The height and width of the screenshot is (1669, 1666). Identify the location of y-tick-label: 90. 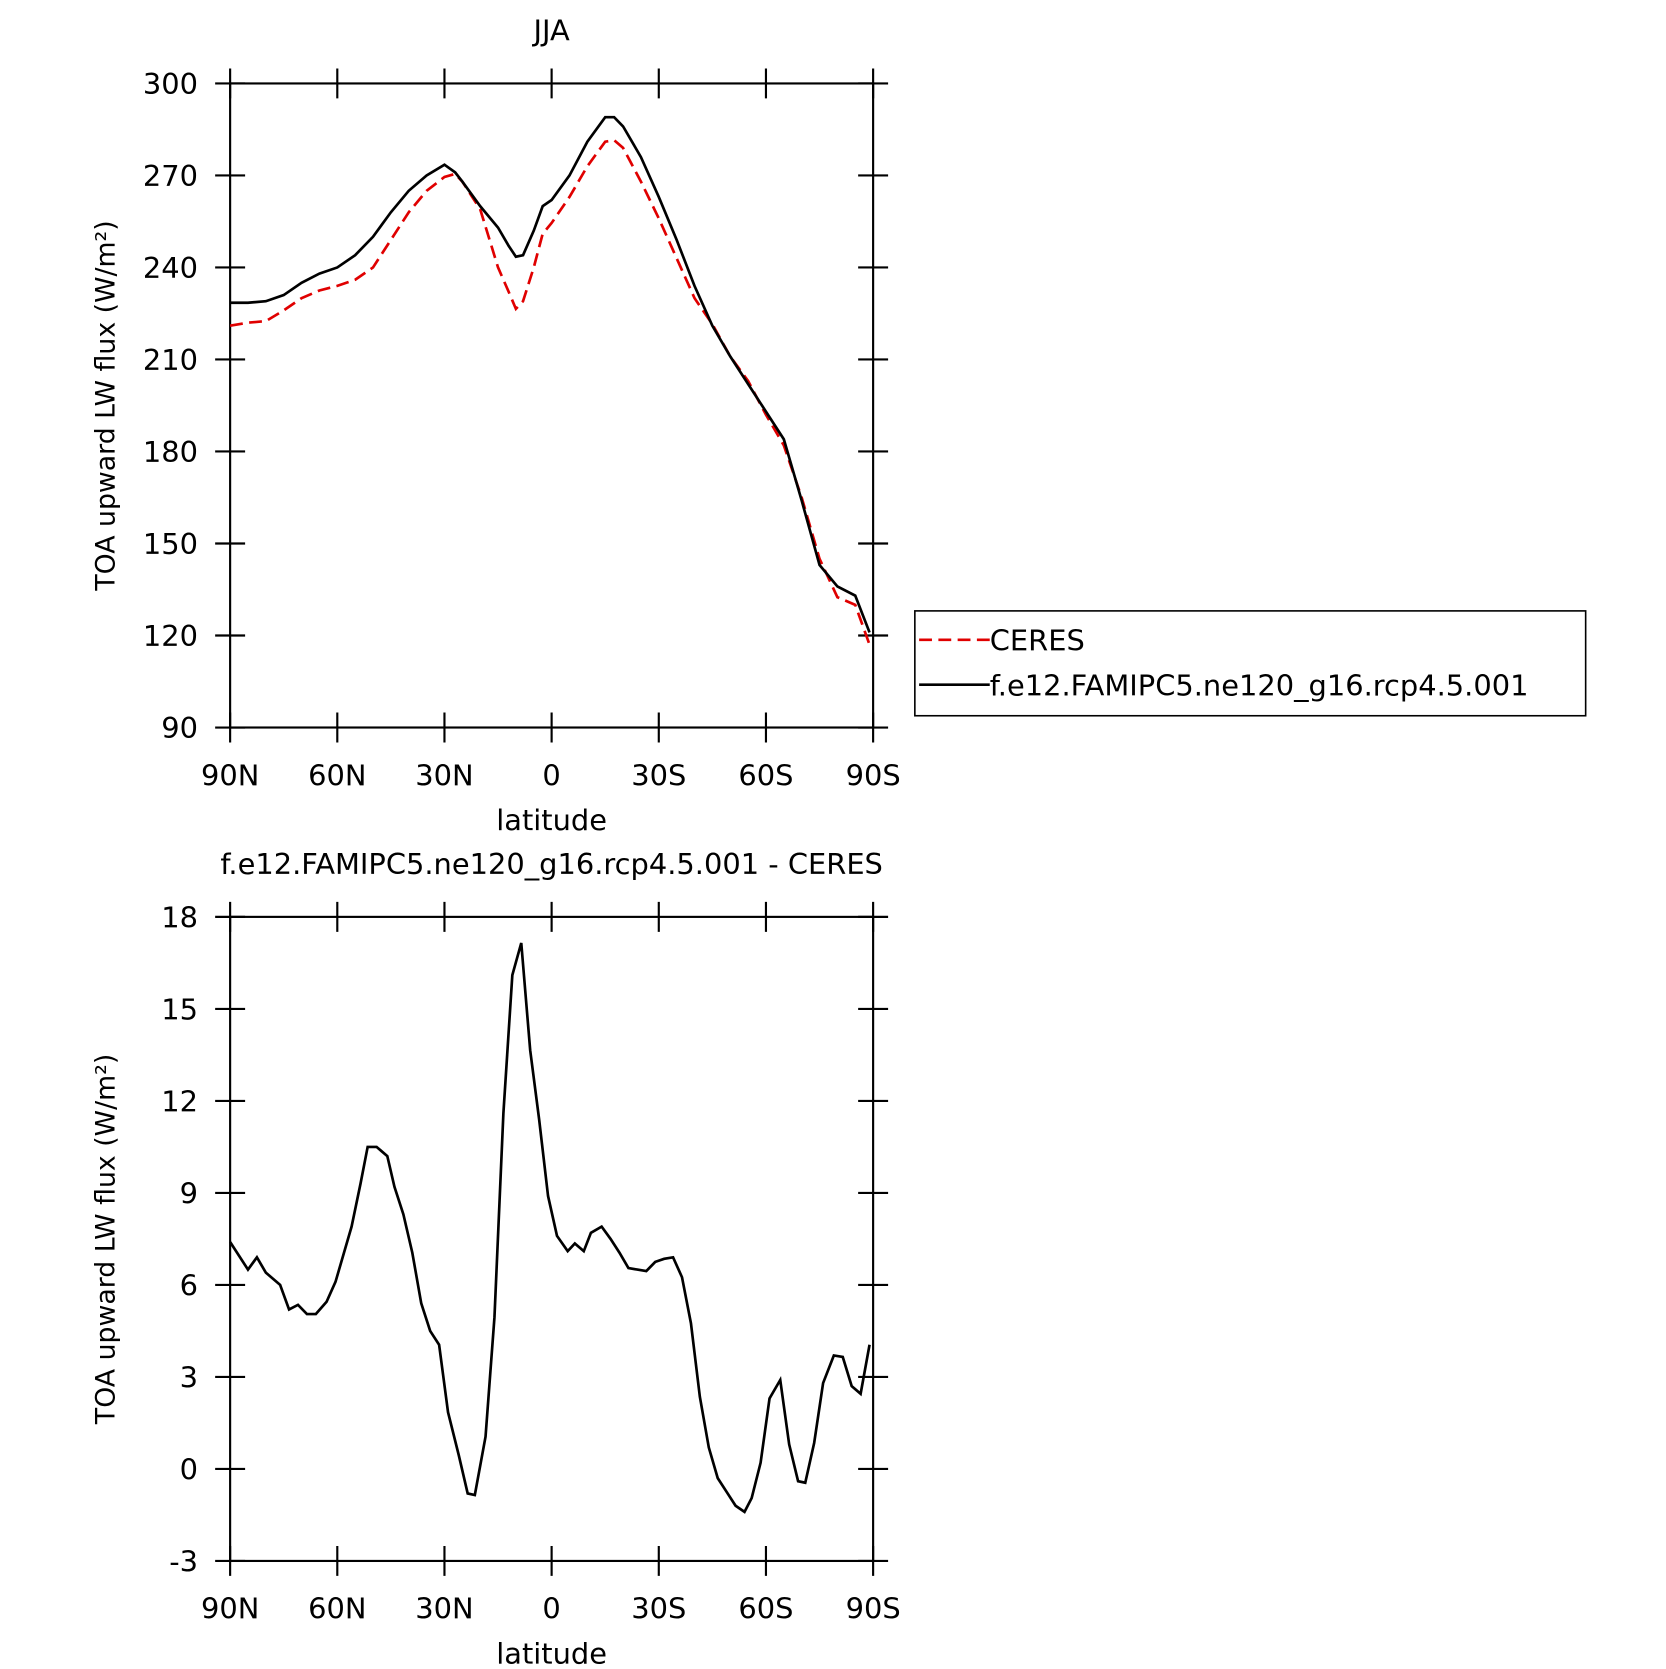
(179, 728).